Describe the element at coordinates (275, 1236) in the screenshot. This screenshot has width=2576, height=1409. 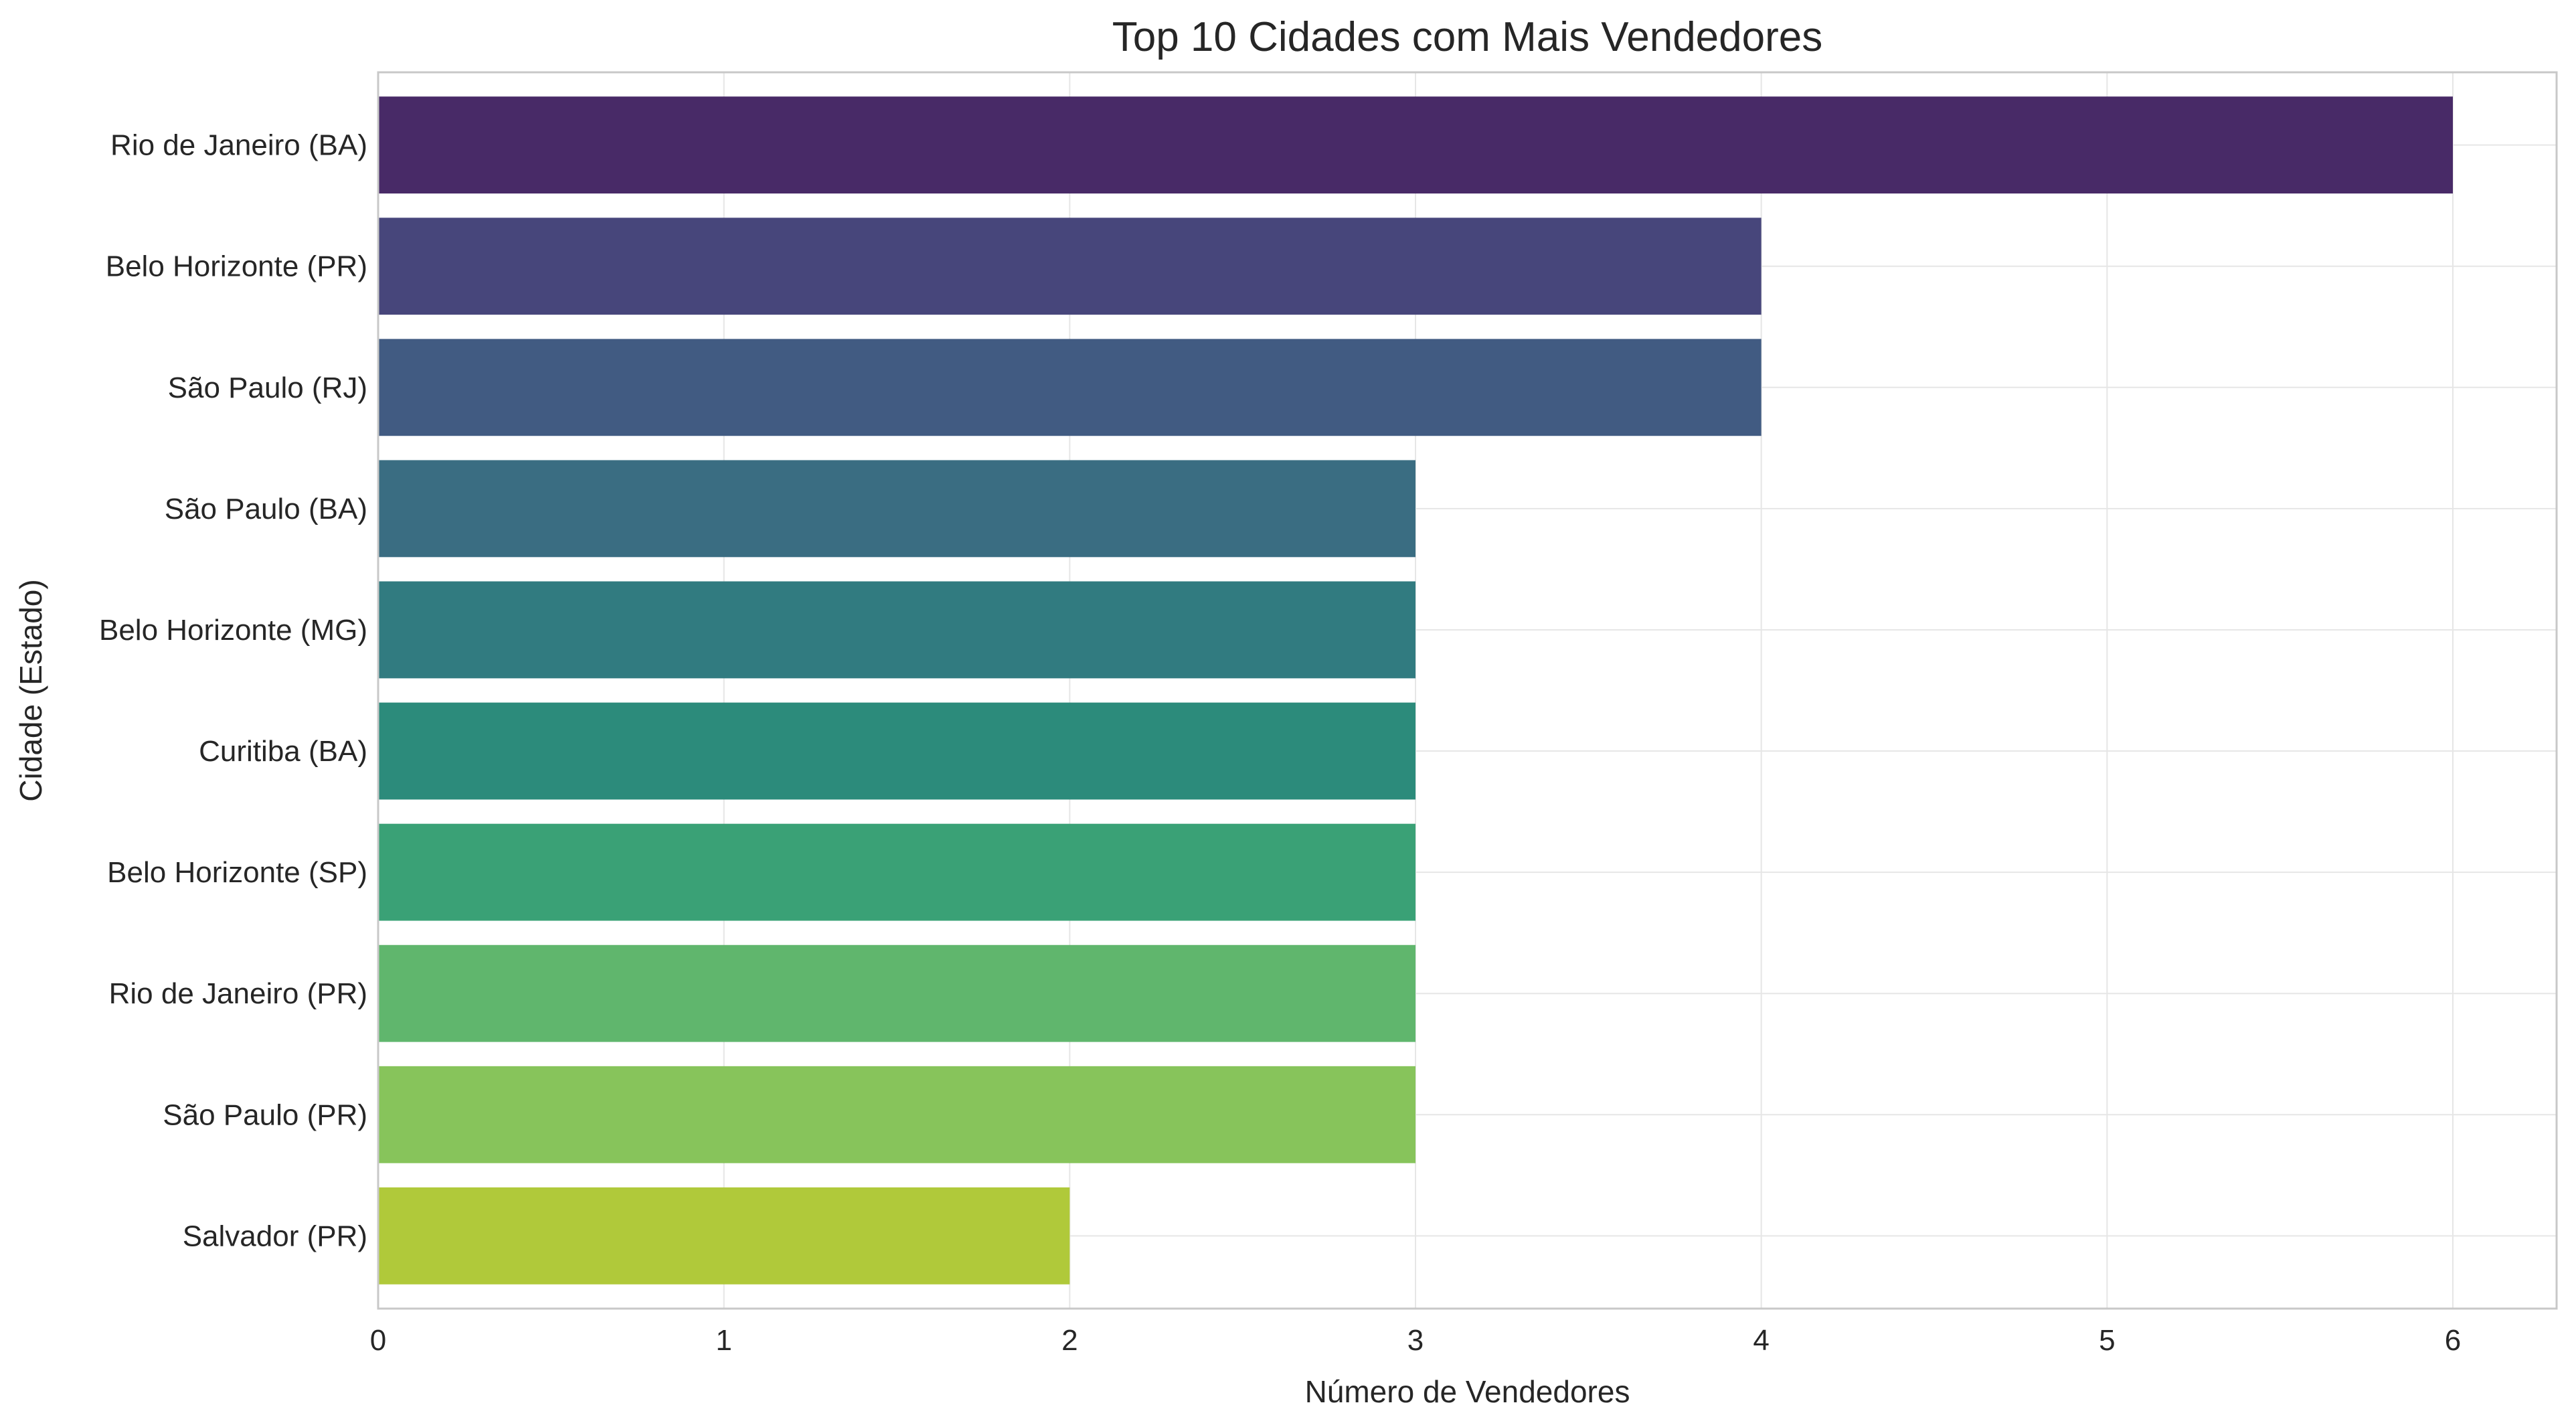
I see `y-tick-label: Salvador (PR)` at that location.